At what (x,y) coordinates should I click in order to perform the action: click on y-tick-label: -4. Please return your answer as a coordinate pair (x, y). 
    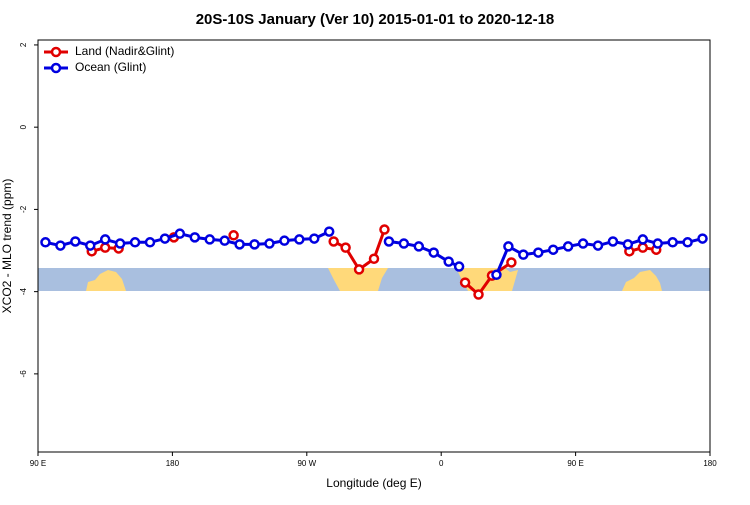
    Looking at the image, I should click on (23, 292).